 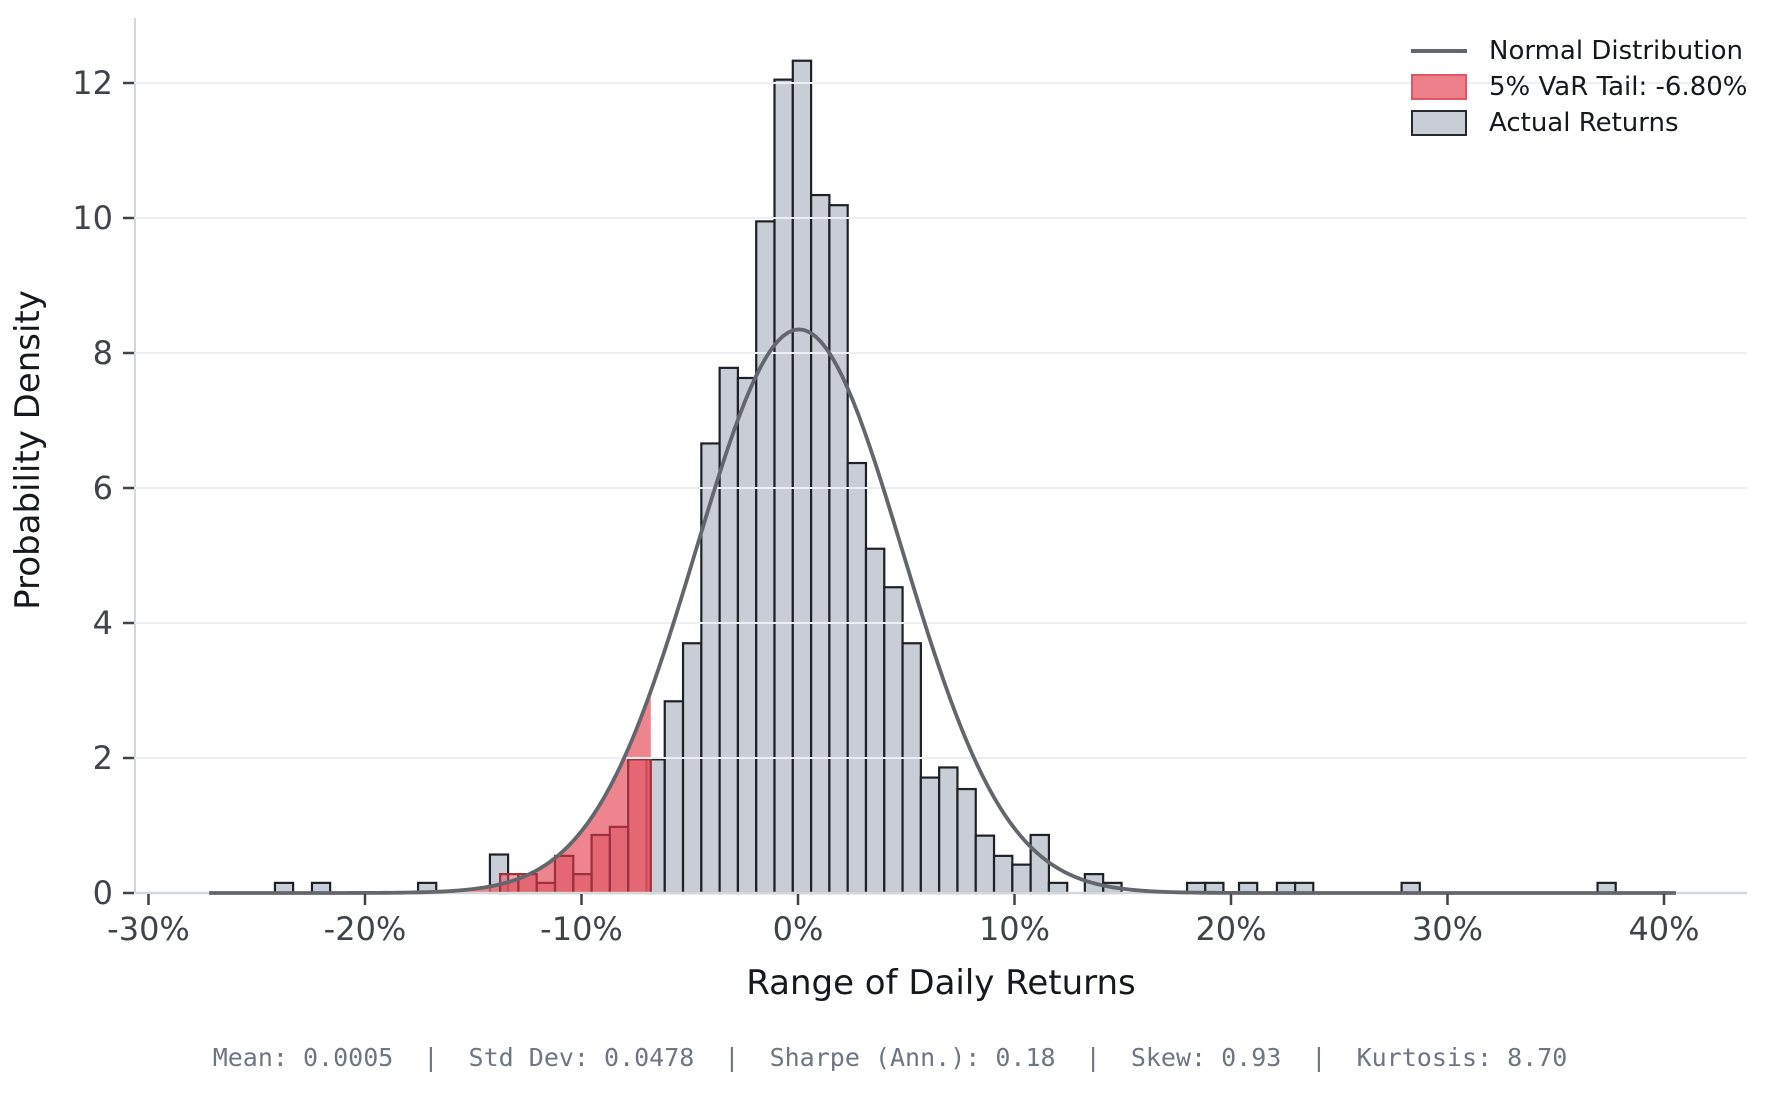 I want to click on x-tick-label: 10%, so click(x=1014, y=929).